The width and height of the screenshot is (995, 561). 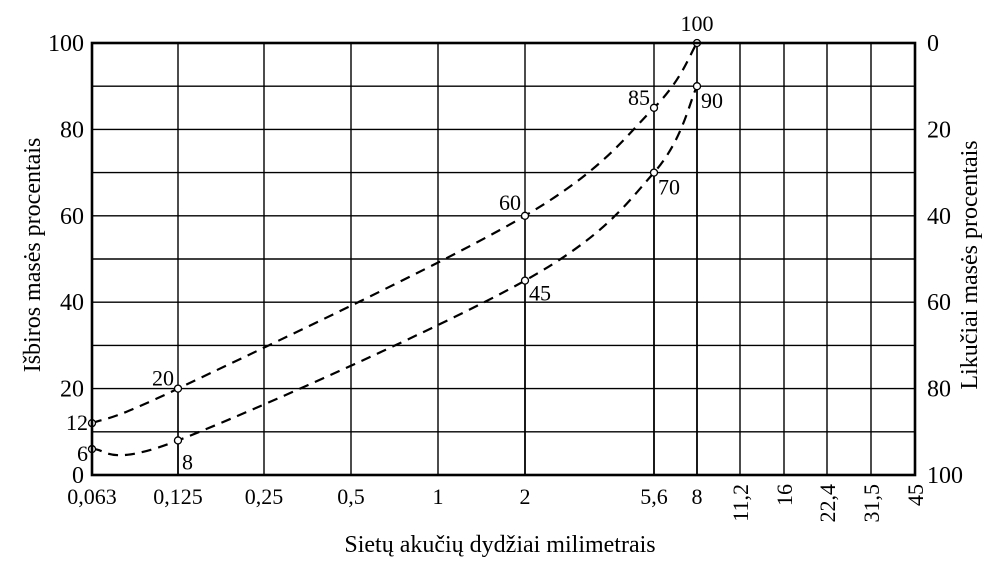 I want to click on y2-tick-label: 0, so click(x=933, y=44).